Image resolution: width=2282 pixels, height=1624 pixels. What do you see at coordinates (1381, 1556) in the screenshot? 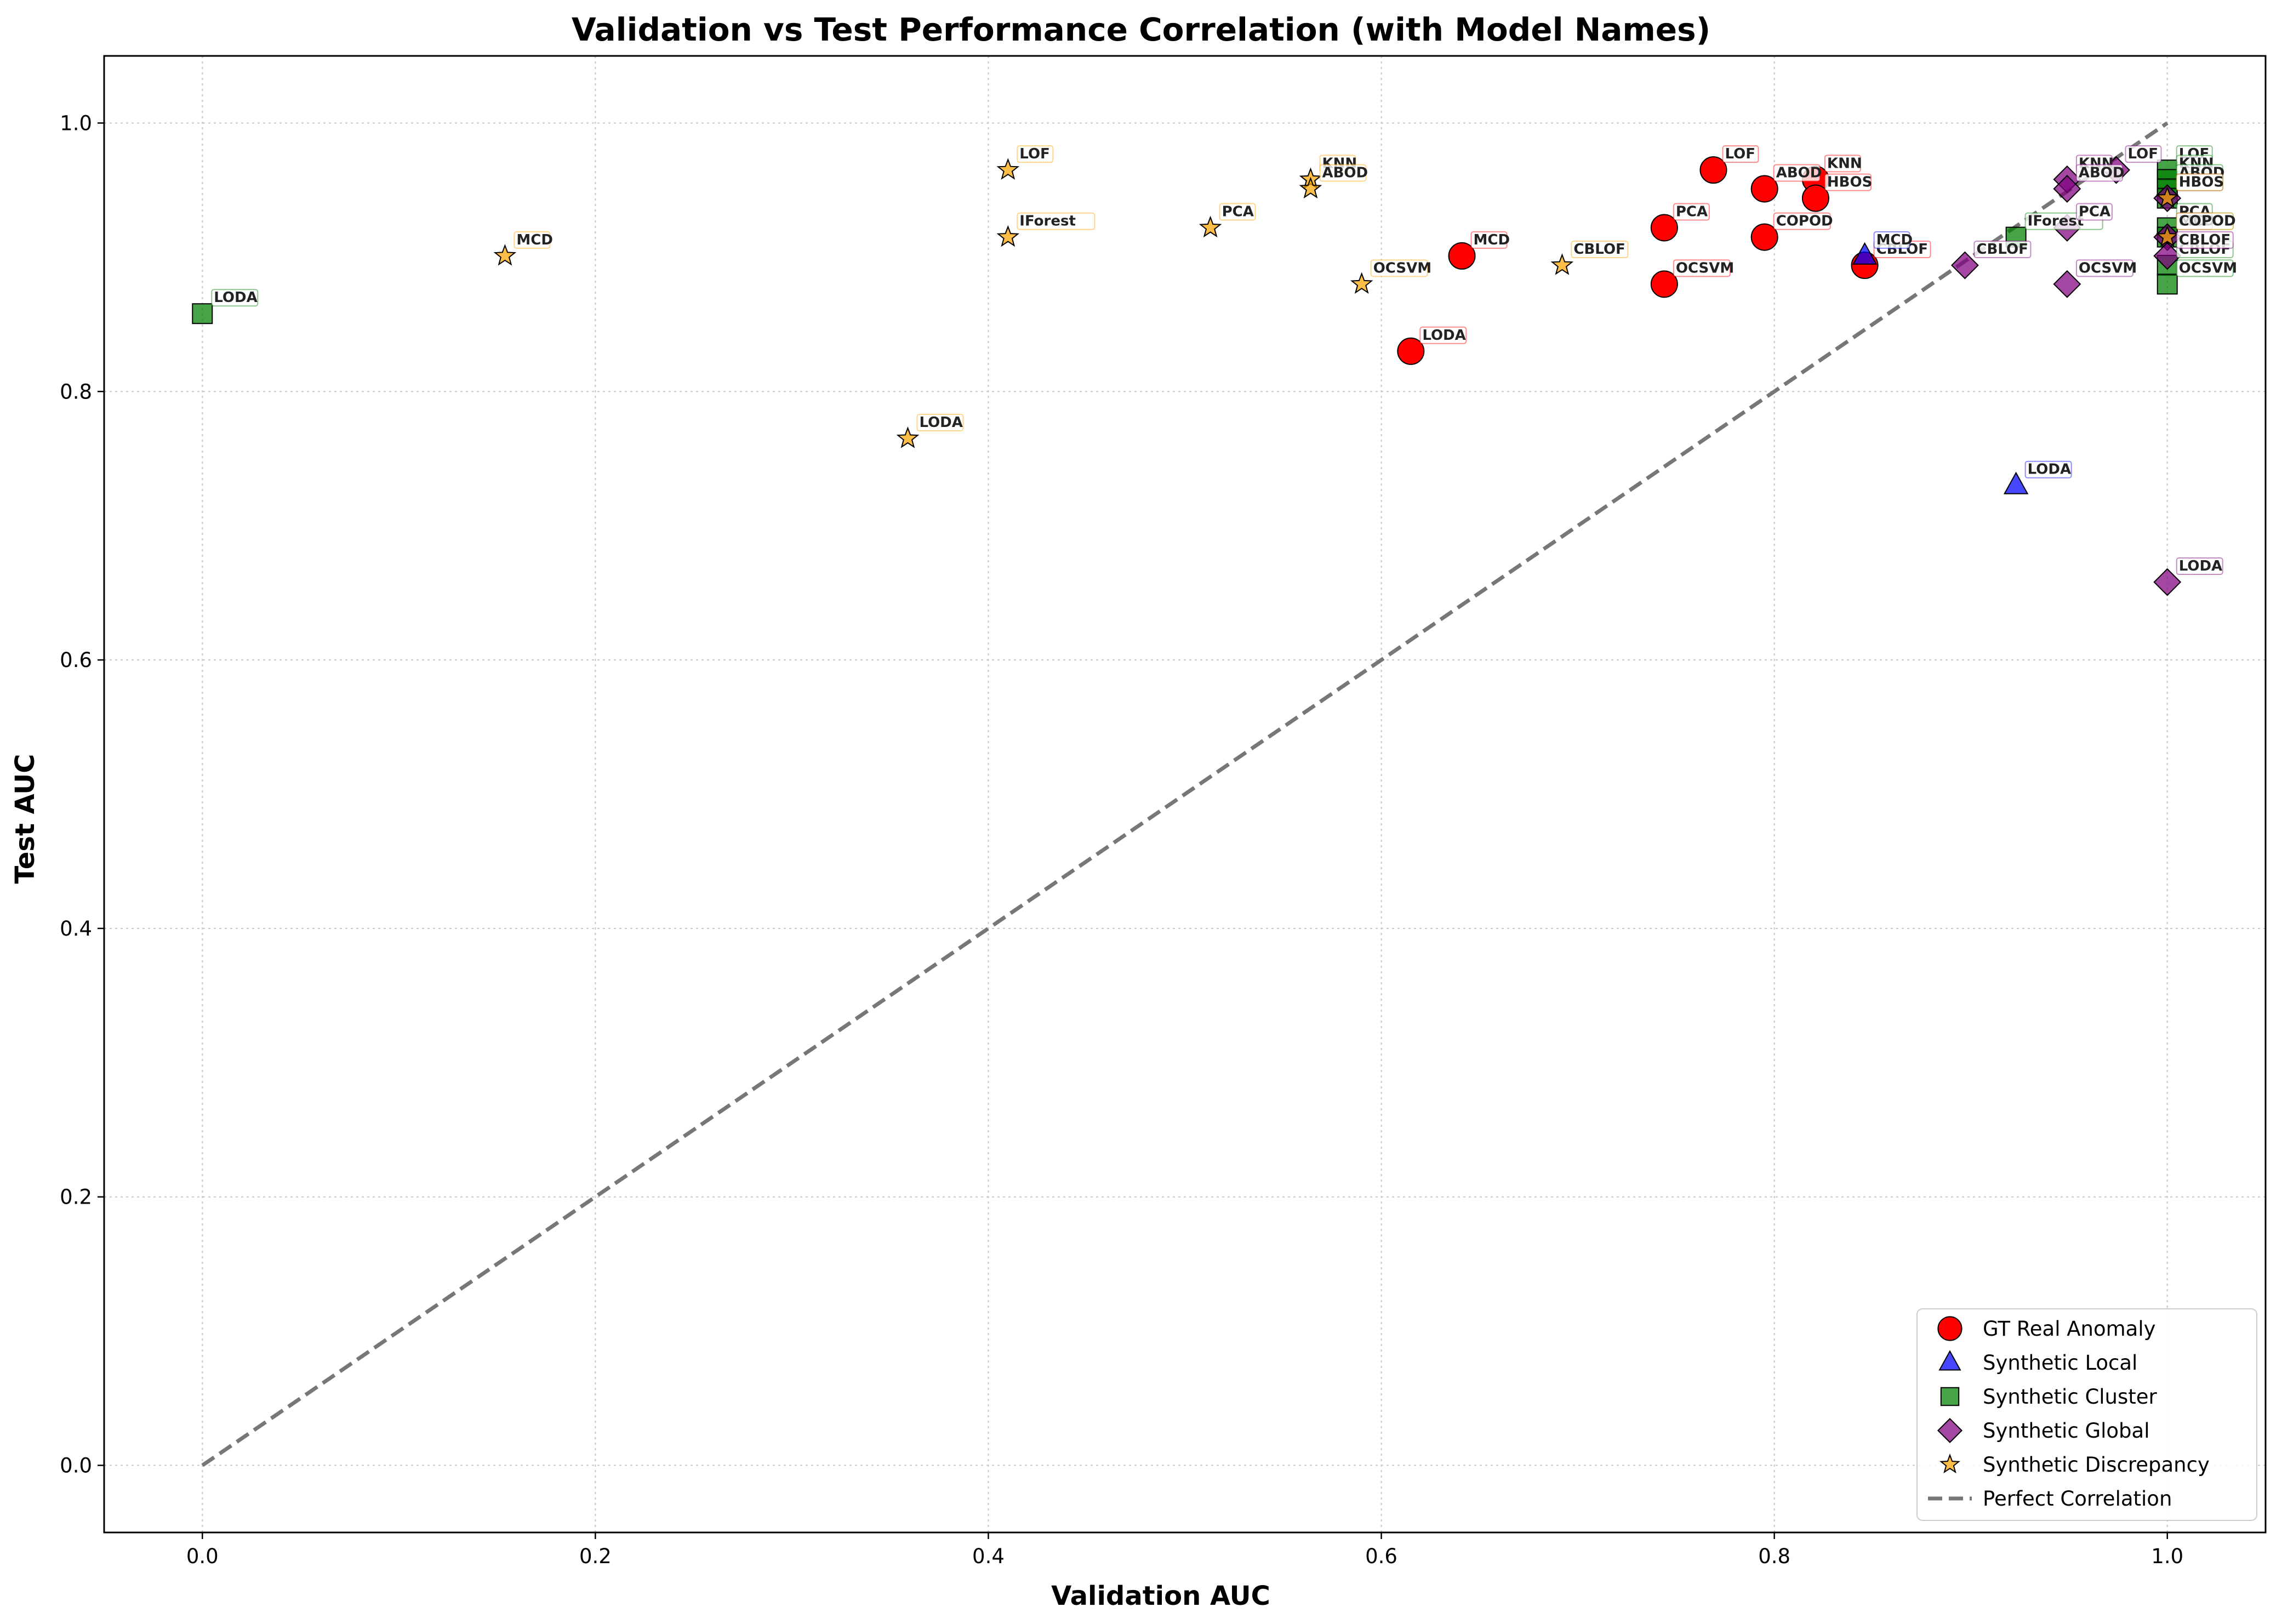
I see `x-tick-label: 0.6` at bounding box center [1381, 1556].